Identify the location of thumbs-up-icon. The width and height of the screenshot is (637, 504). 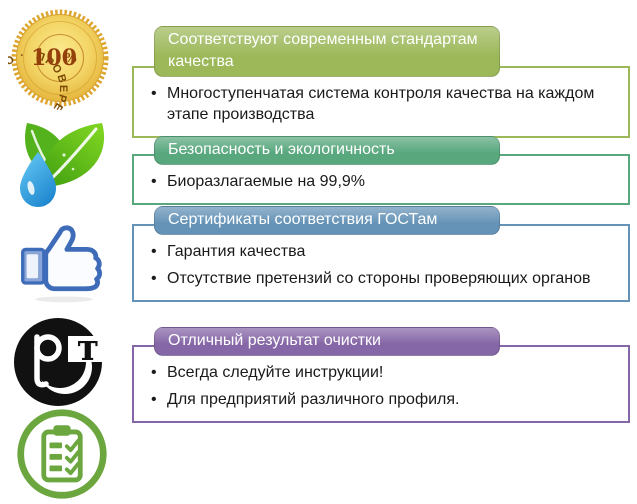
(64, 259).